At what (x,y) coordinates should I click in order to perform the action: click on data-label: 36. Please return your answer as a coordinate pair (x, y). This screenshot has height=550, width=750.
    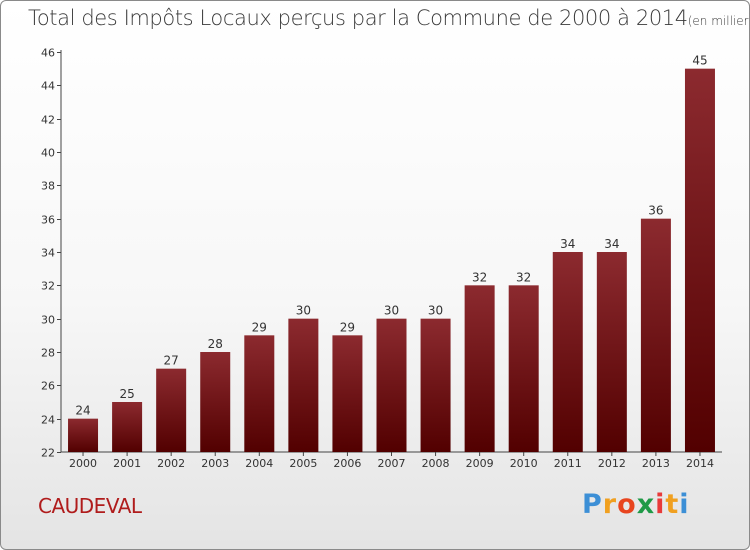
    Looking at the image, I should click on (655, 211).